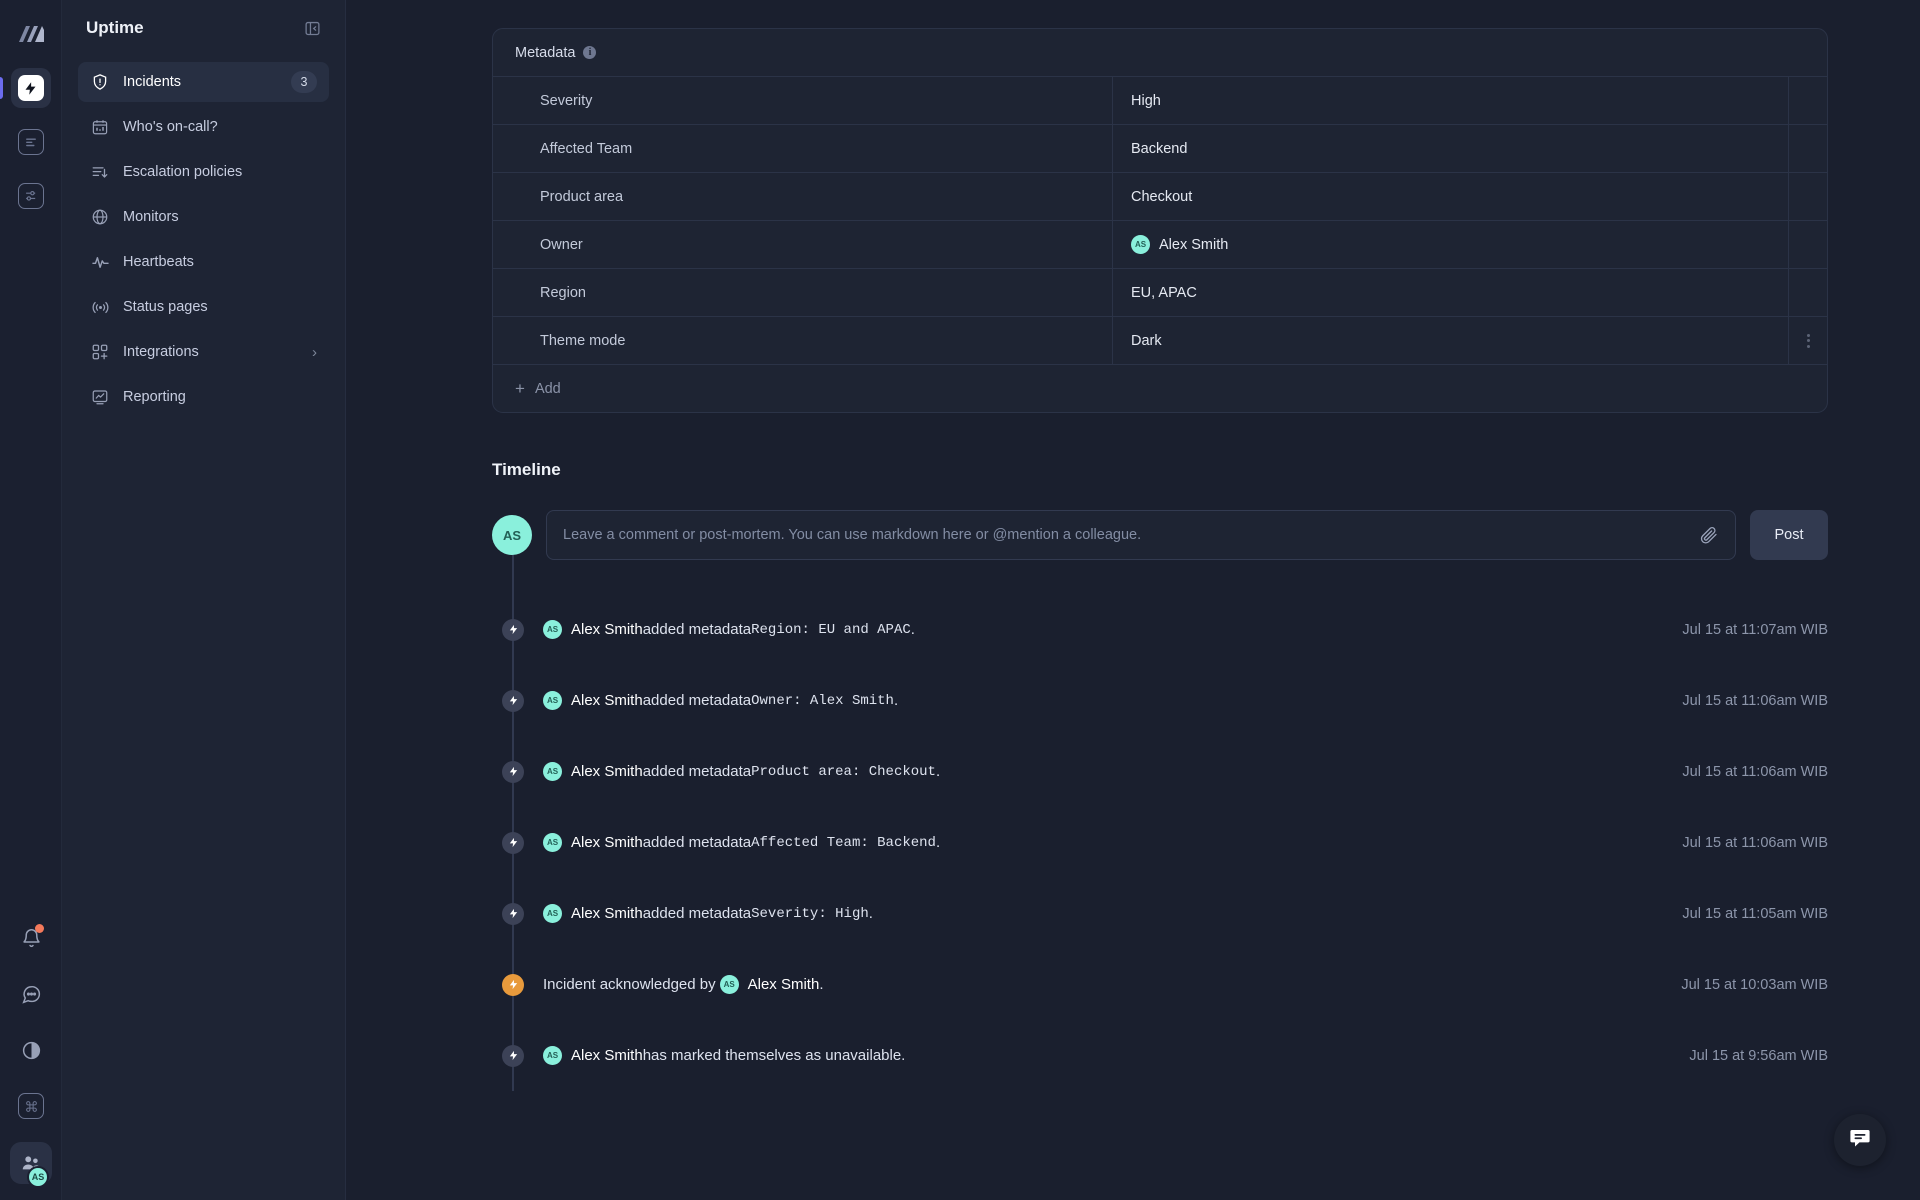 This screenshot has height=1200, width=1920. Describe the element at coordinates (203, 82) in the screenshot. I see `sidebar-item-incidents: Incidents 3` at that location.